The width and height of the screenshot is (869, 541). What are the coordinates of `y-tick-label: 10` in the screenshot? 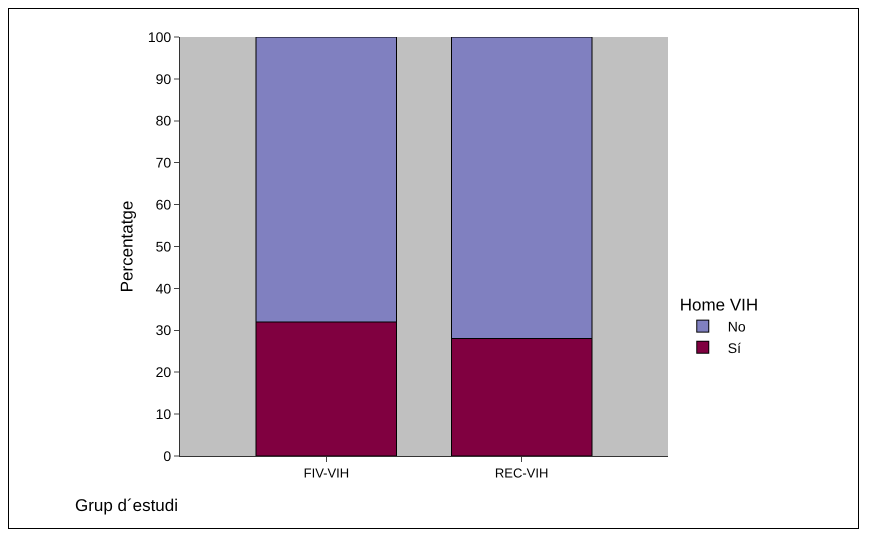 It's located at (164, 414).